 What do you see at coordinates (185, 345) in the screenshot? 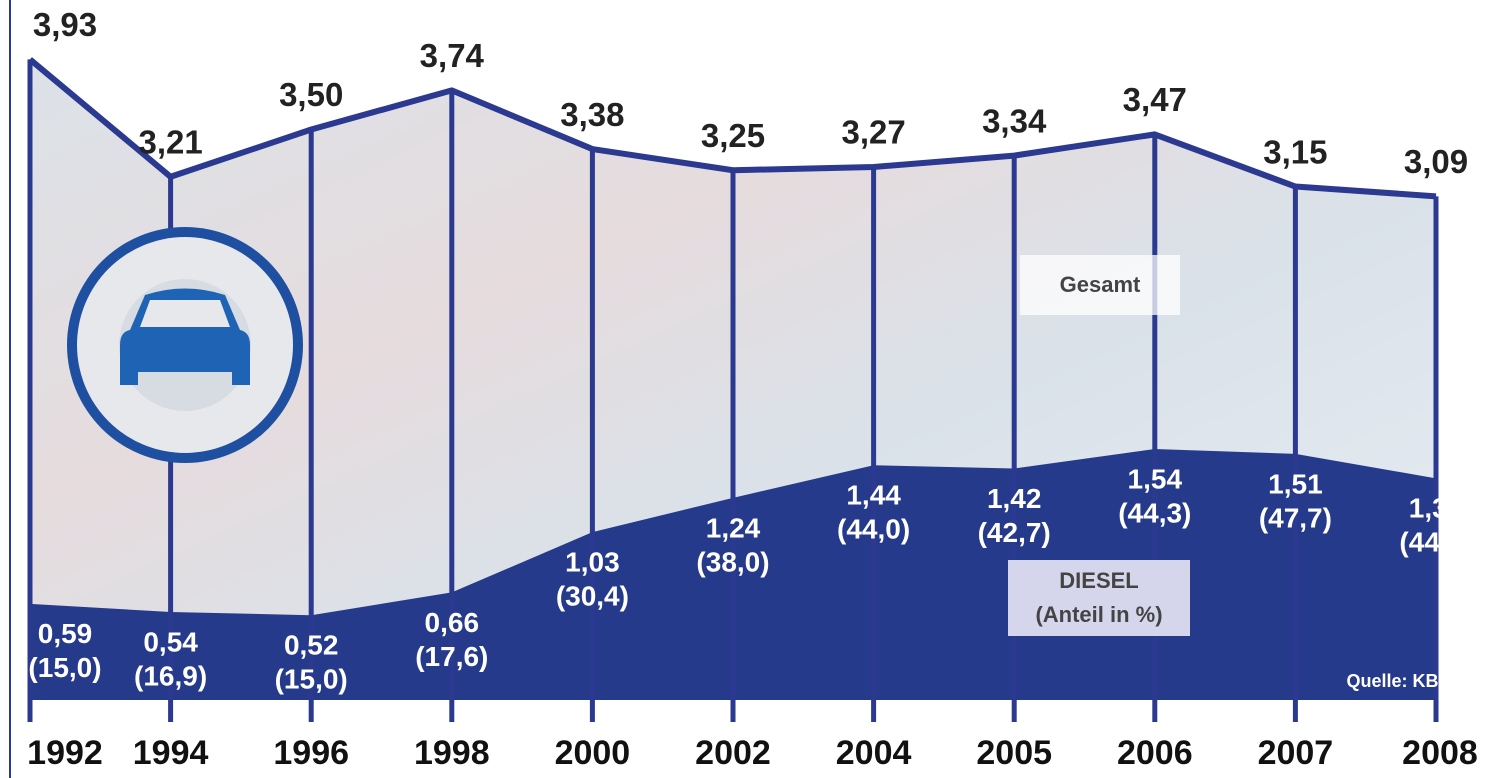
I see `logo` at bounding box center [185, 345].